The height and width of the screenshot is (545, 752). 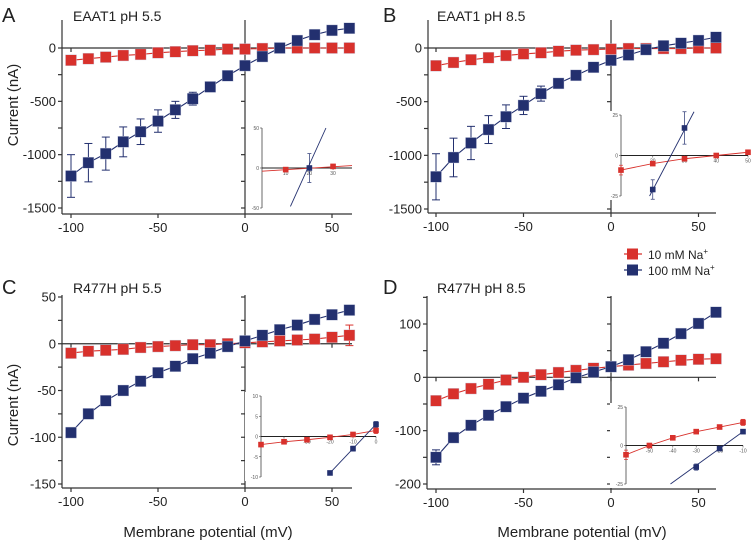 What do you see at coordinates (390, 288) in the screenshot?
I see `panel-letter: D` at bounding box center [390, 288].